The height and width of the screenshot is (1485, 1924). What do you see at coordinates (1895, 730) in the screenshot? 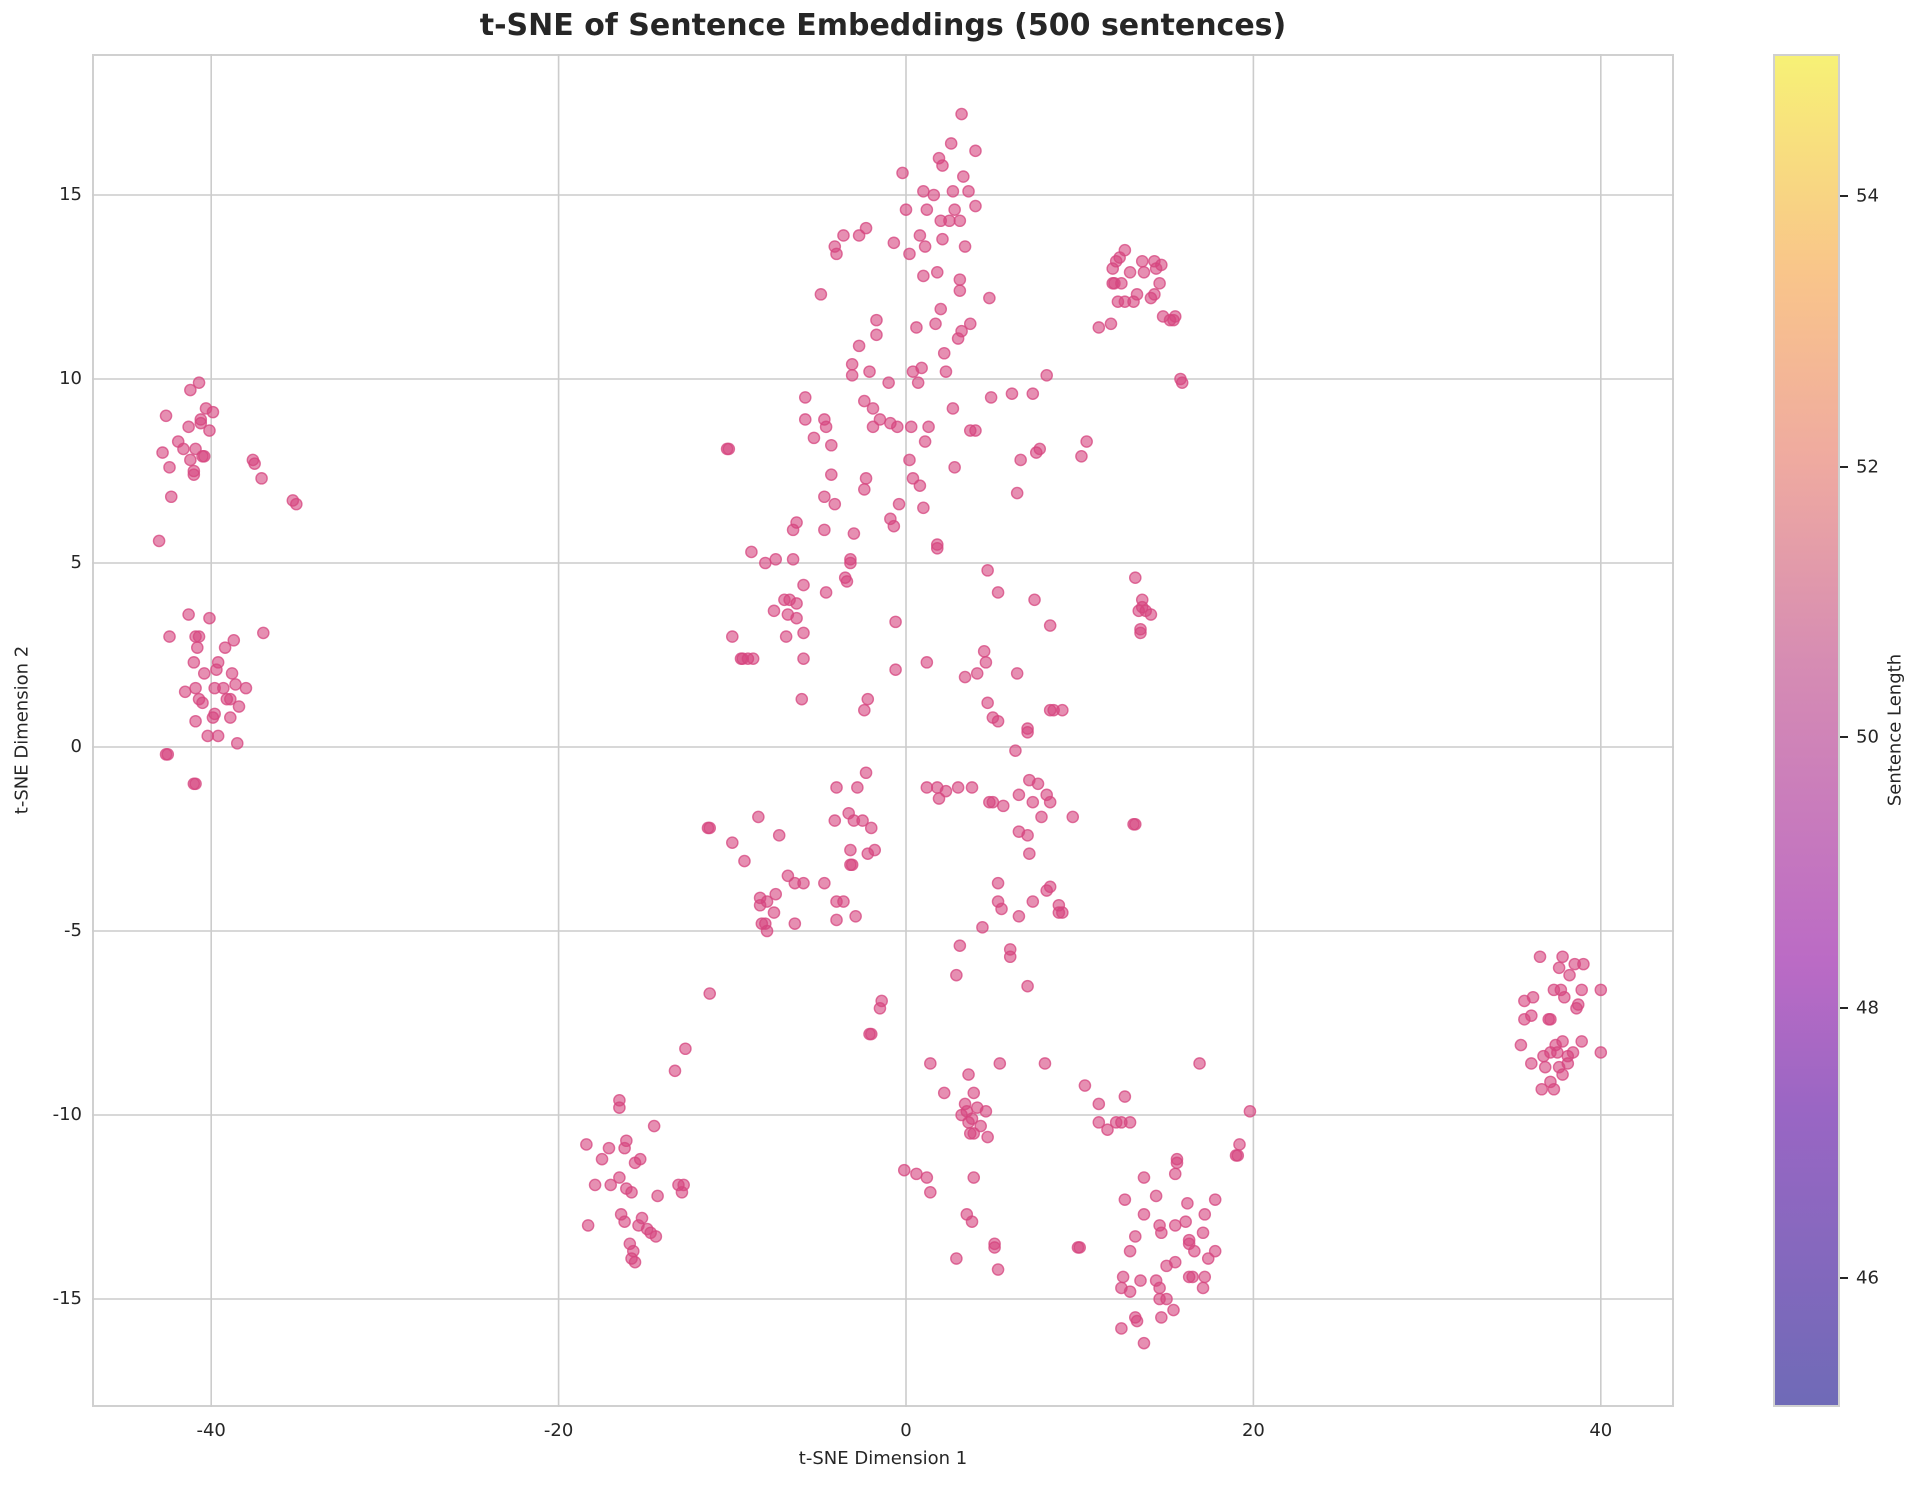
I see `colorbar-label: Sentence Length` at bounding box center [1895, 730].